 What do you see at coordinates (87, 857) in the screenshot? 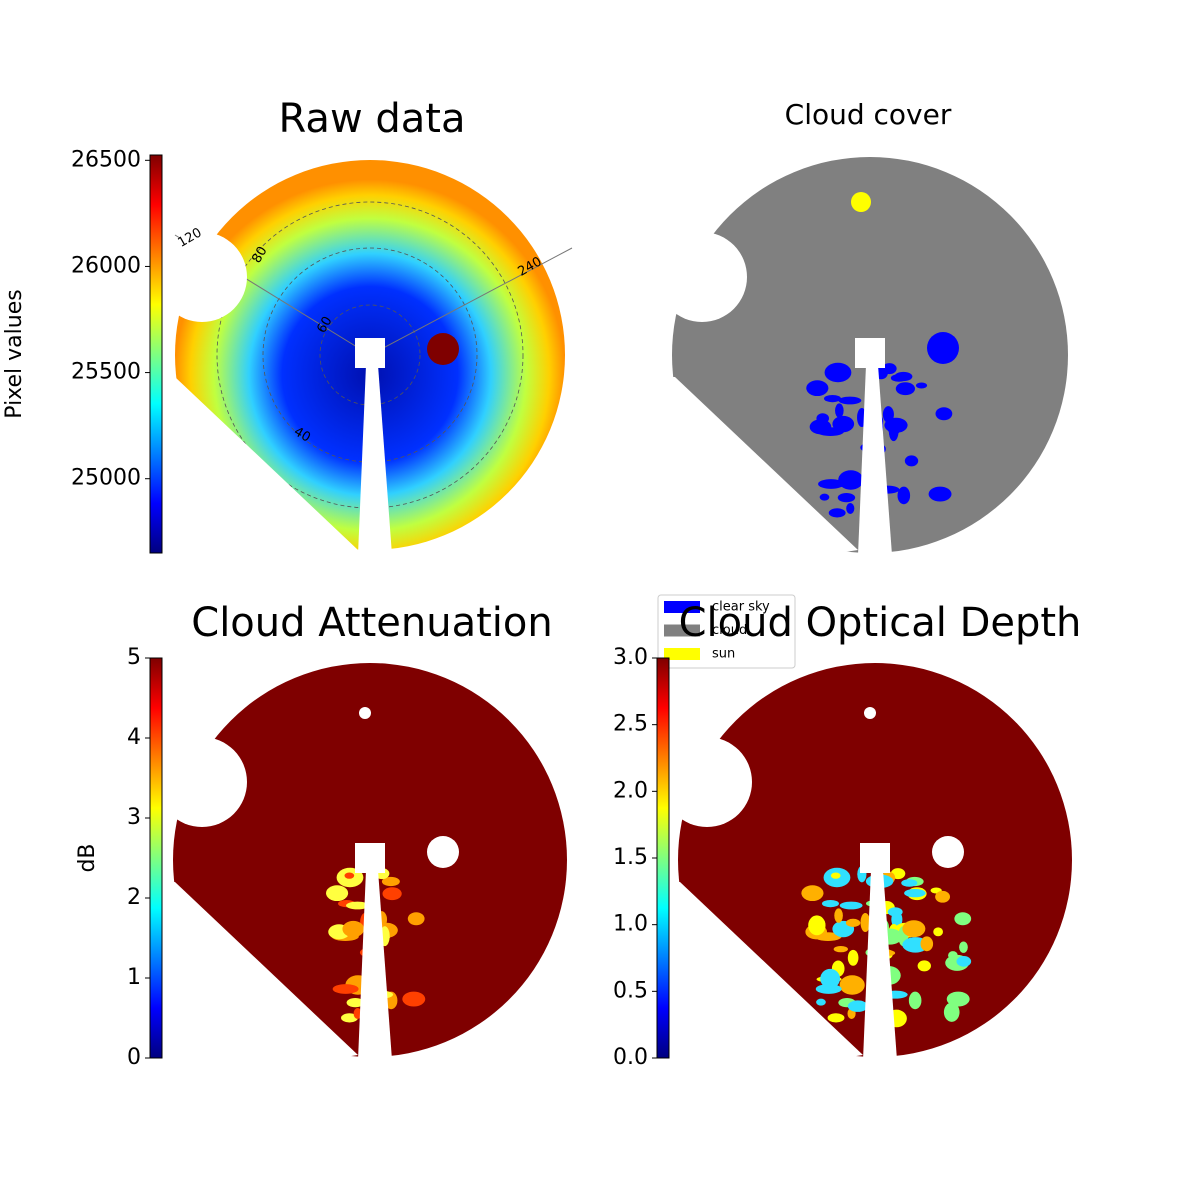
I see `colorbar-label: dB` at bounding box center [87, 857].